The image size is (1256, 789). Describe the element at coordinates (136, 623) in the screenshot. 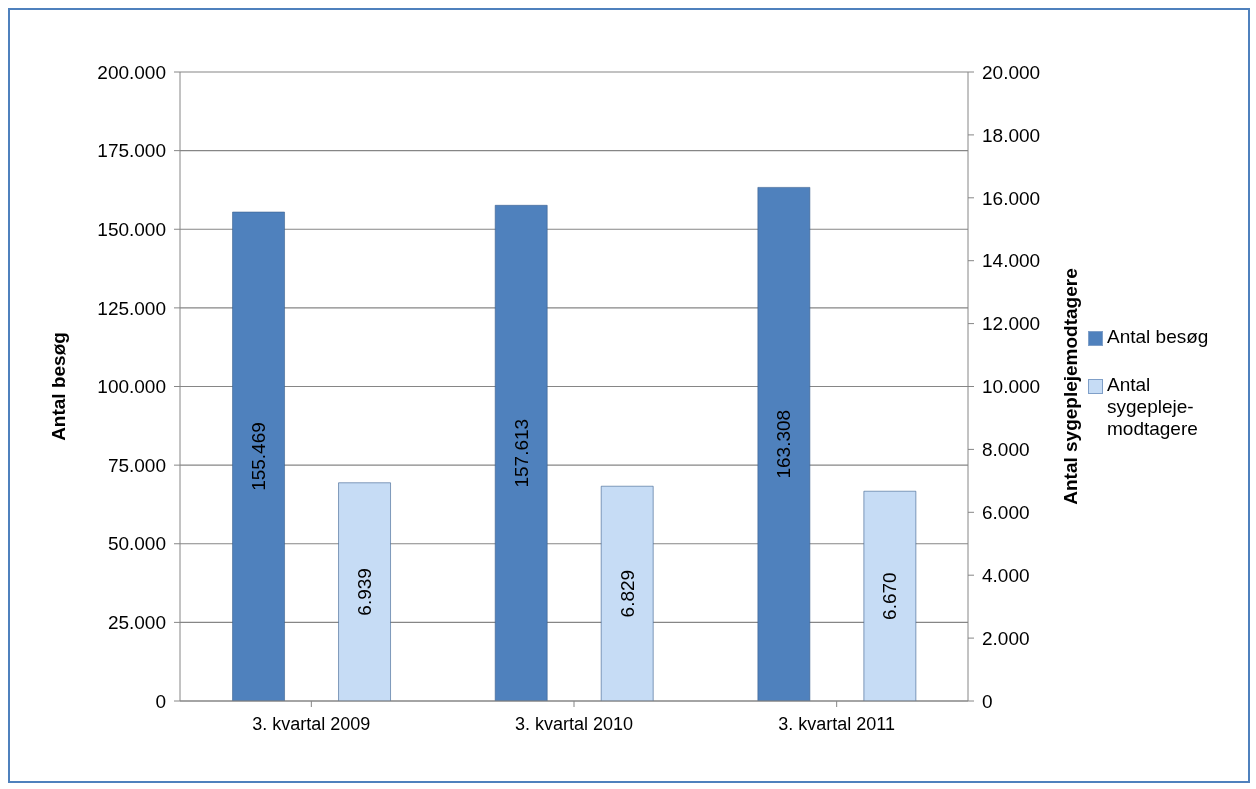

I see `y-tick-label: 25.000` at that location.